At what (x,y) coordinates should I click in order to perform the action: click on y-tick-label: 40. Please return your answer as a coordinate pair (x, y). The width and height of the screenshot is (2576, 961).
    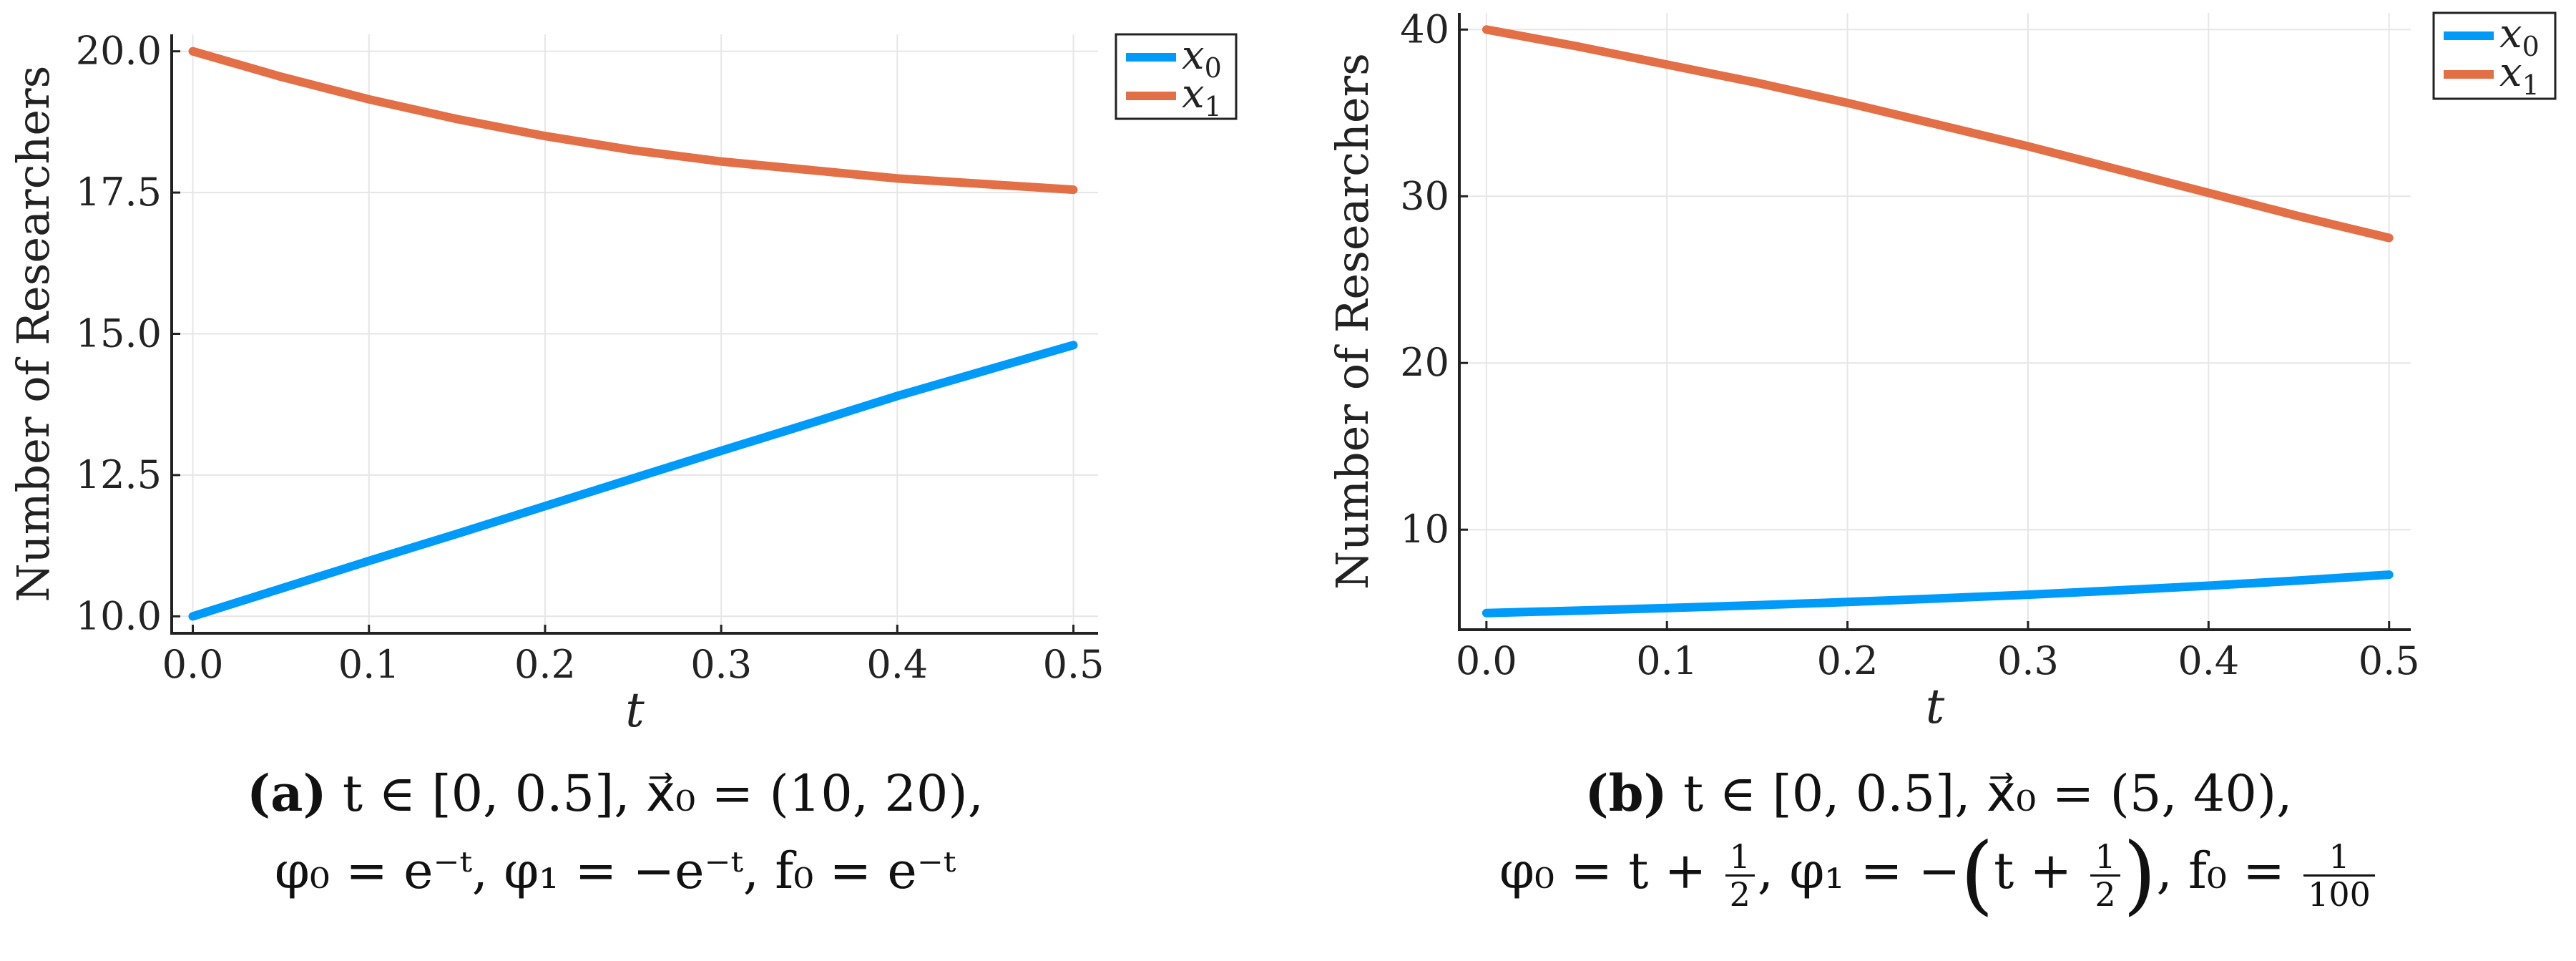
    Looking at the image, I should click on (1424, 29).